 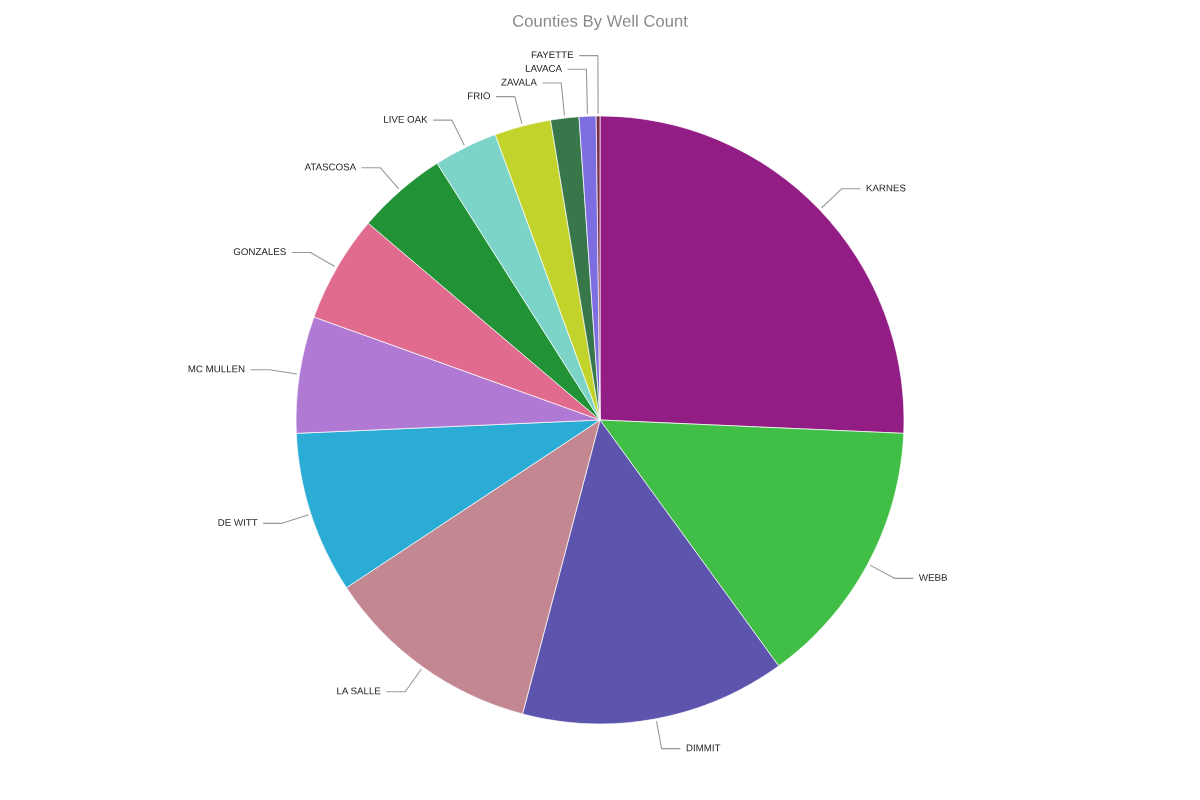 I want to click on slice-label: FRIO, so click(x=479, y=96).